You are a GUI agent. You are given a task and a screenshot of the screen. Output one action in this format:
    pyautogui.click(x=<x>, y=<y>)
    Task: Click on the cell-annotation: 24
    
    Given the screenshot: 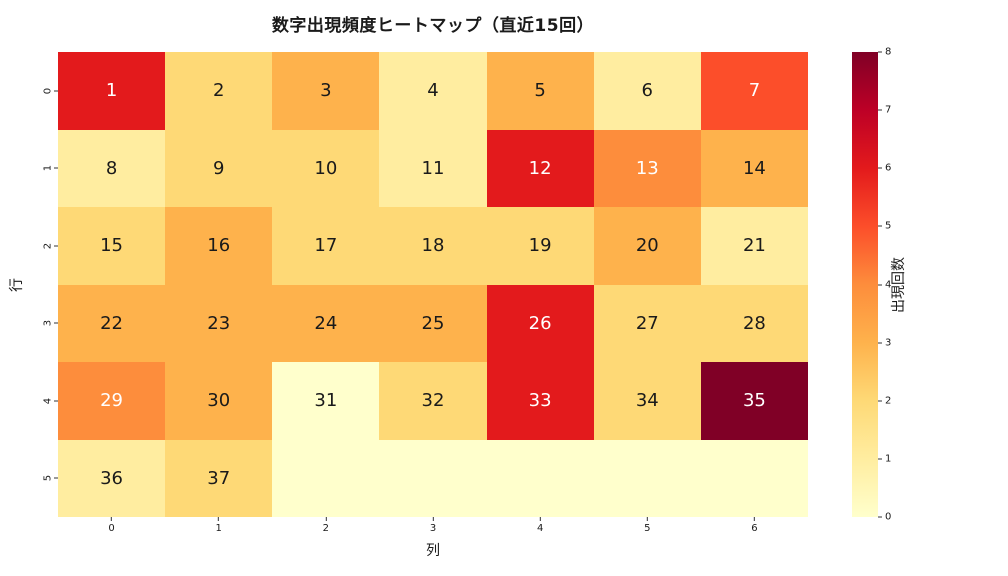 What is the action you would take?
    pyautogui.click(x=326, y=323)
    